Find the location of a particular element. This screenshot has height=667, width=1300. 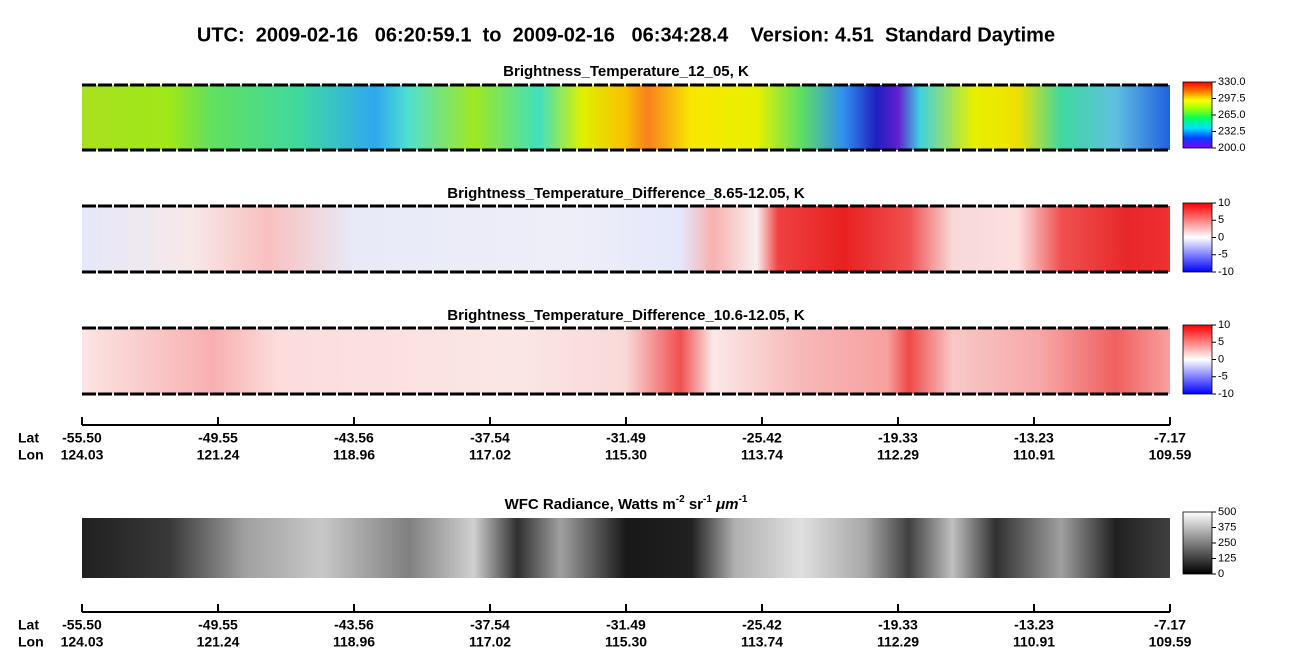

colorbar-tick-label: 500 is located at coordinates (1227, 512).